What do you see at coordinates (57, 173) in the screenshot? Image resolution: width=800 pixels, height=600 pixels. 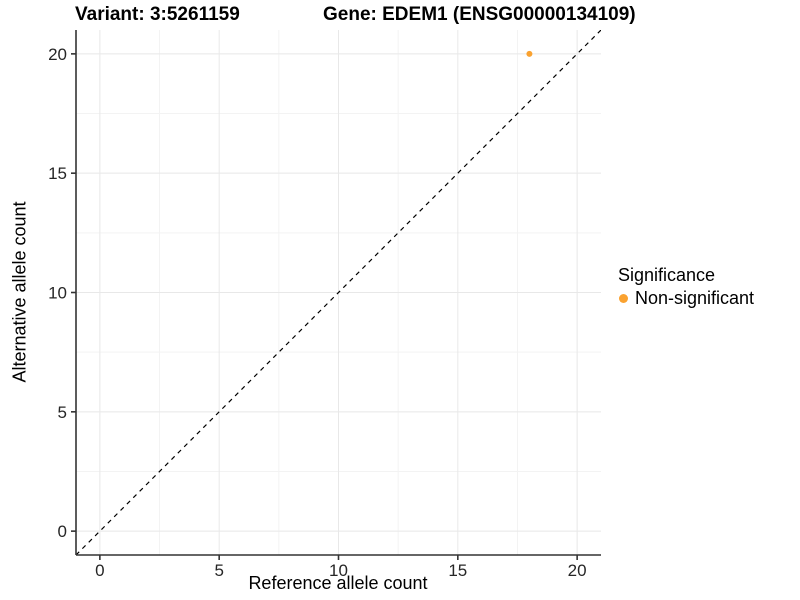 I see `y-tick-label: 15` at bounding box center [57, 173].